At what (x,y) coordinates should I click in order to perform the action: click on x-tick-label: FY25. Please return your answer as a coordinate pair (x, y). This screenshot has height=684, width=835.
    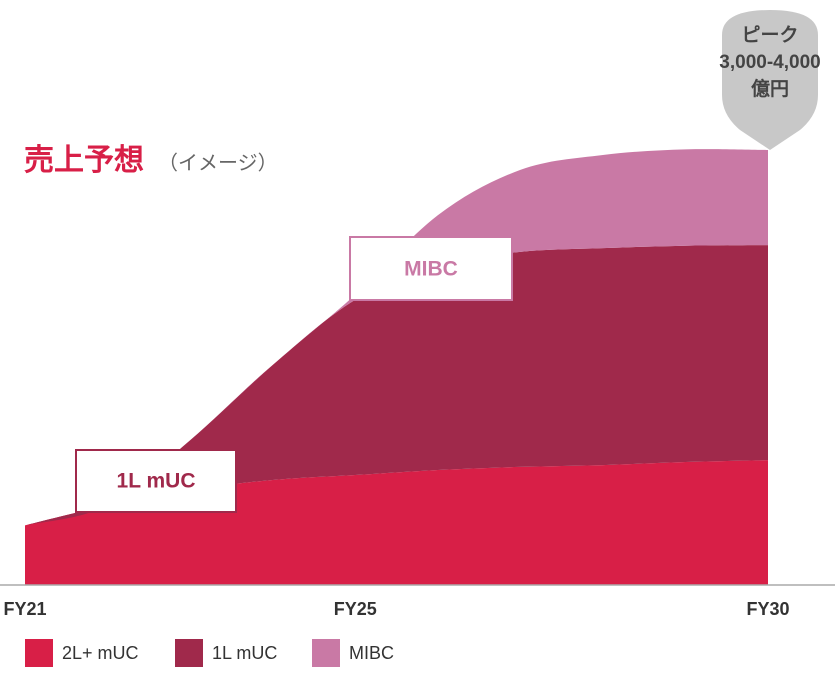
    Looking at the image, I should click on (355, 609).